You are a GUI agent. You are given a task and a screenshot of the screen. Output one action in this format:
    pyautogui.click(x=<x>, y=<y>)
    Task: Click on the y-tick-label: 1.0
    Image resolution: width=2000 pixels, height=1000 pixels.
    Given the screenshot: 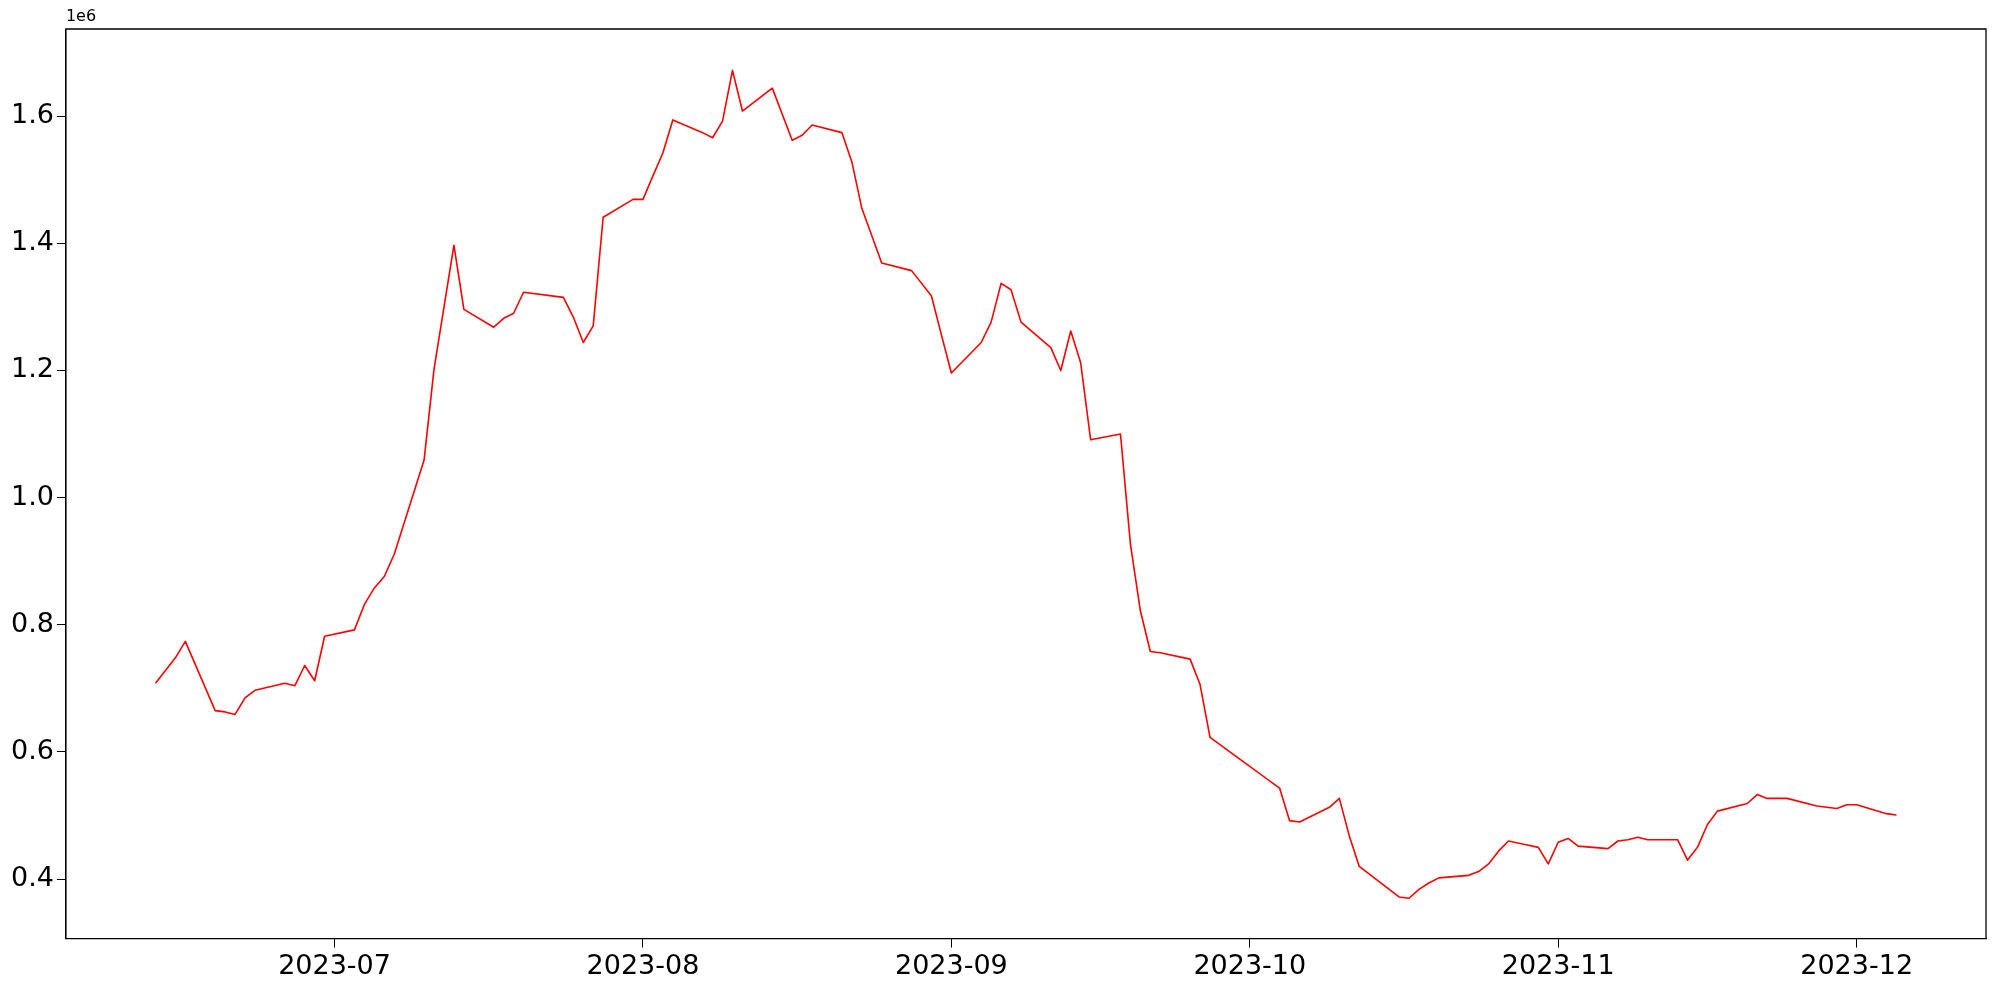 What is the action you would take?
    pyautogui.click(x=32, y=495)
    